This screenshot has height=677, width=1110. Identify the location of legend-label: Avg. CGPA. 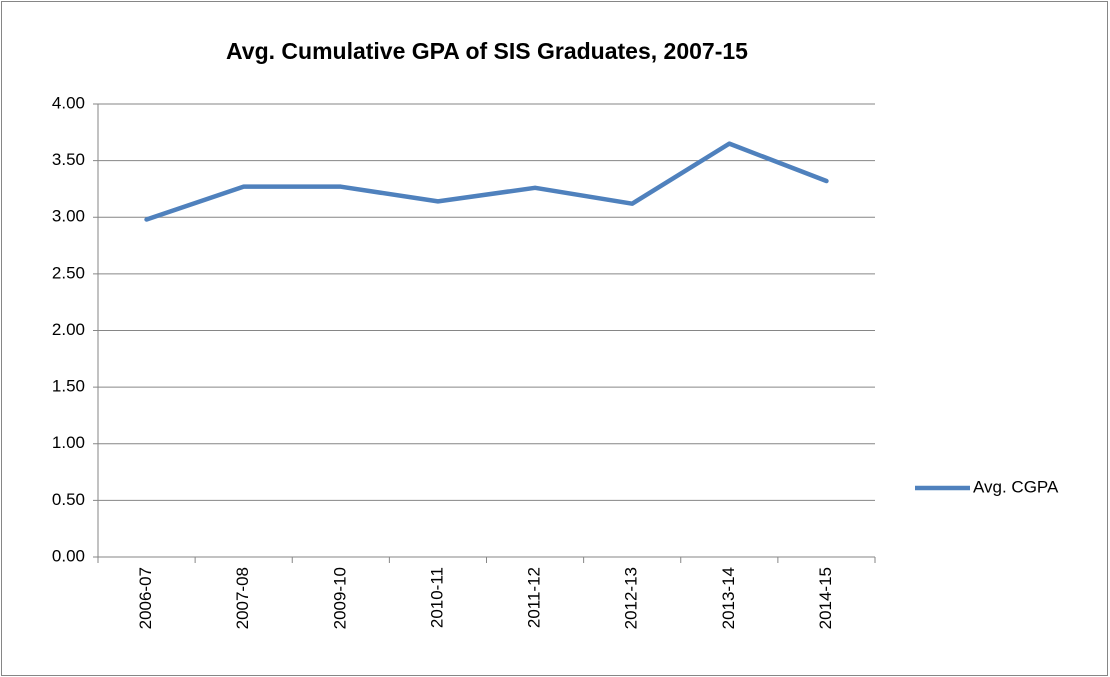
(1016, 486).